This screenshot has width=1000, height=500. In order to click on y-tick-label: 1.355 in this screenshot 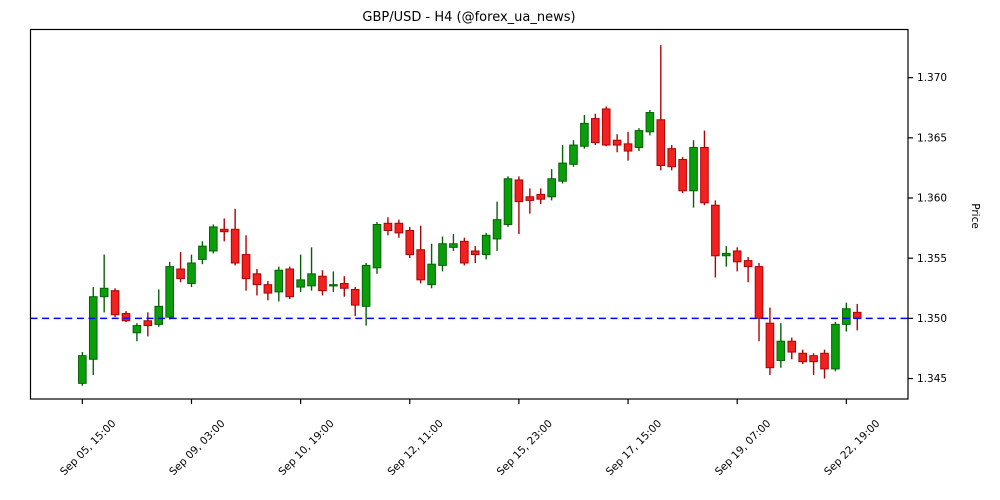, I will do `click(932, 259)`.